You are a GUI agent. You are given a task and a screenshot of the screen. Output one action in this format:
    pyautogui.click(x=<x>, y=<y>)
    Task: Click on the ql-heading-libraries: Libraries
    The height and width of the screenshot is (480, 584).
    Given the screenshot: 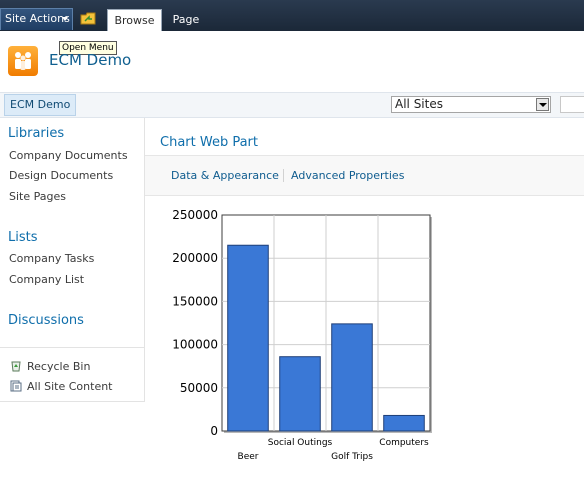 What is the action you would take?
    pyautogui.click(x=36, y=133)
    